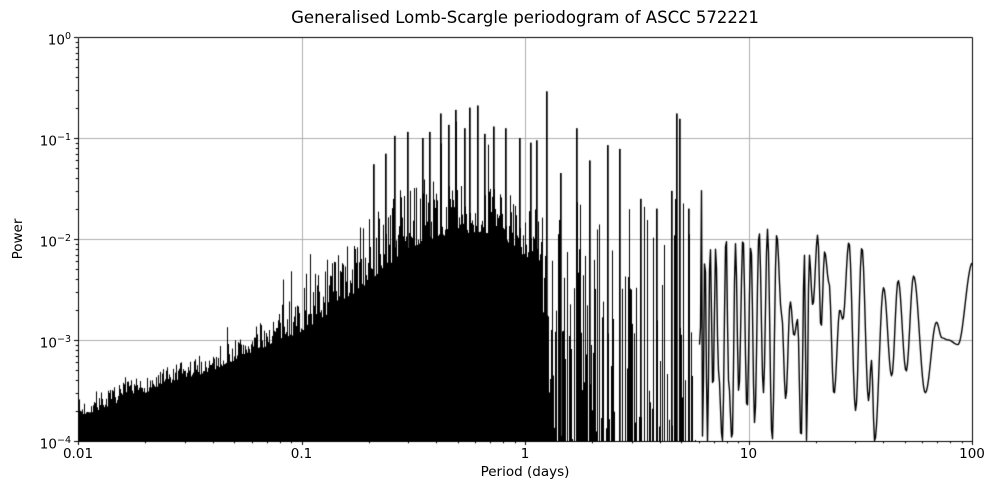  What do you see at coordinates (748, 454) in the screenshot?
I see `x-tick-label: 10` at bounding box center [748, 454].